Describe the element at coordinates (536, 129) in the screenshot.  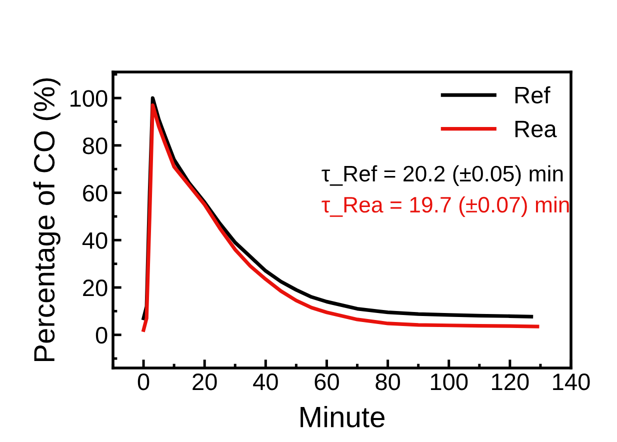
I see `legend-label: Rea` at that location.